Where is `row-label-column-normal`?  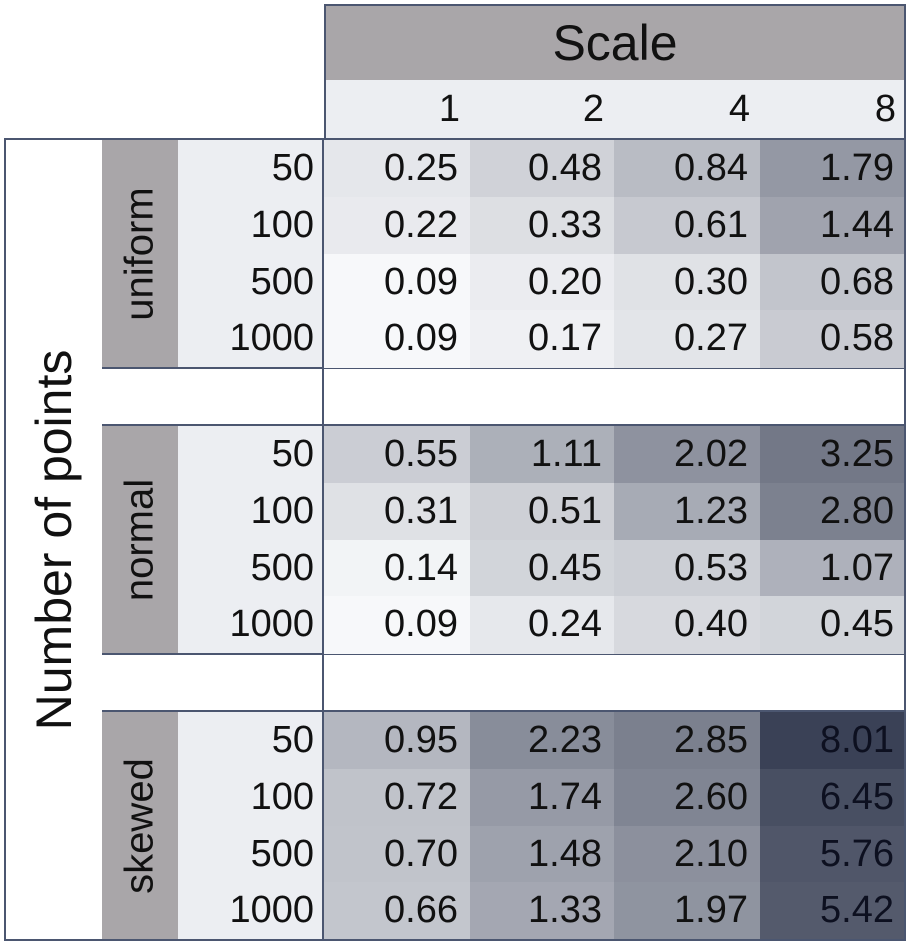
row-label-column-normal is located at coordinates (251, 539).